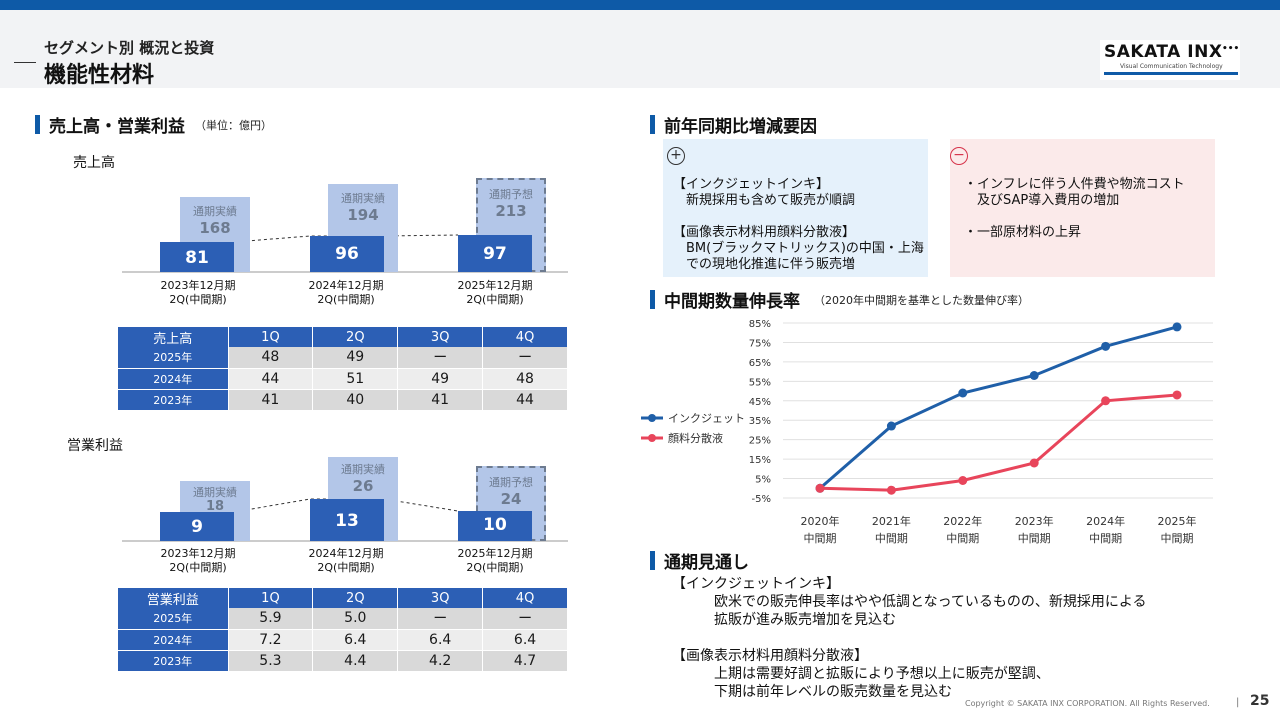 The width and height of the screenshot is (1280, 720). I want to click on sales-actual-2025: 97, so click(495, 253).